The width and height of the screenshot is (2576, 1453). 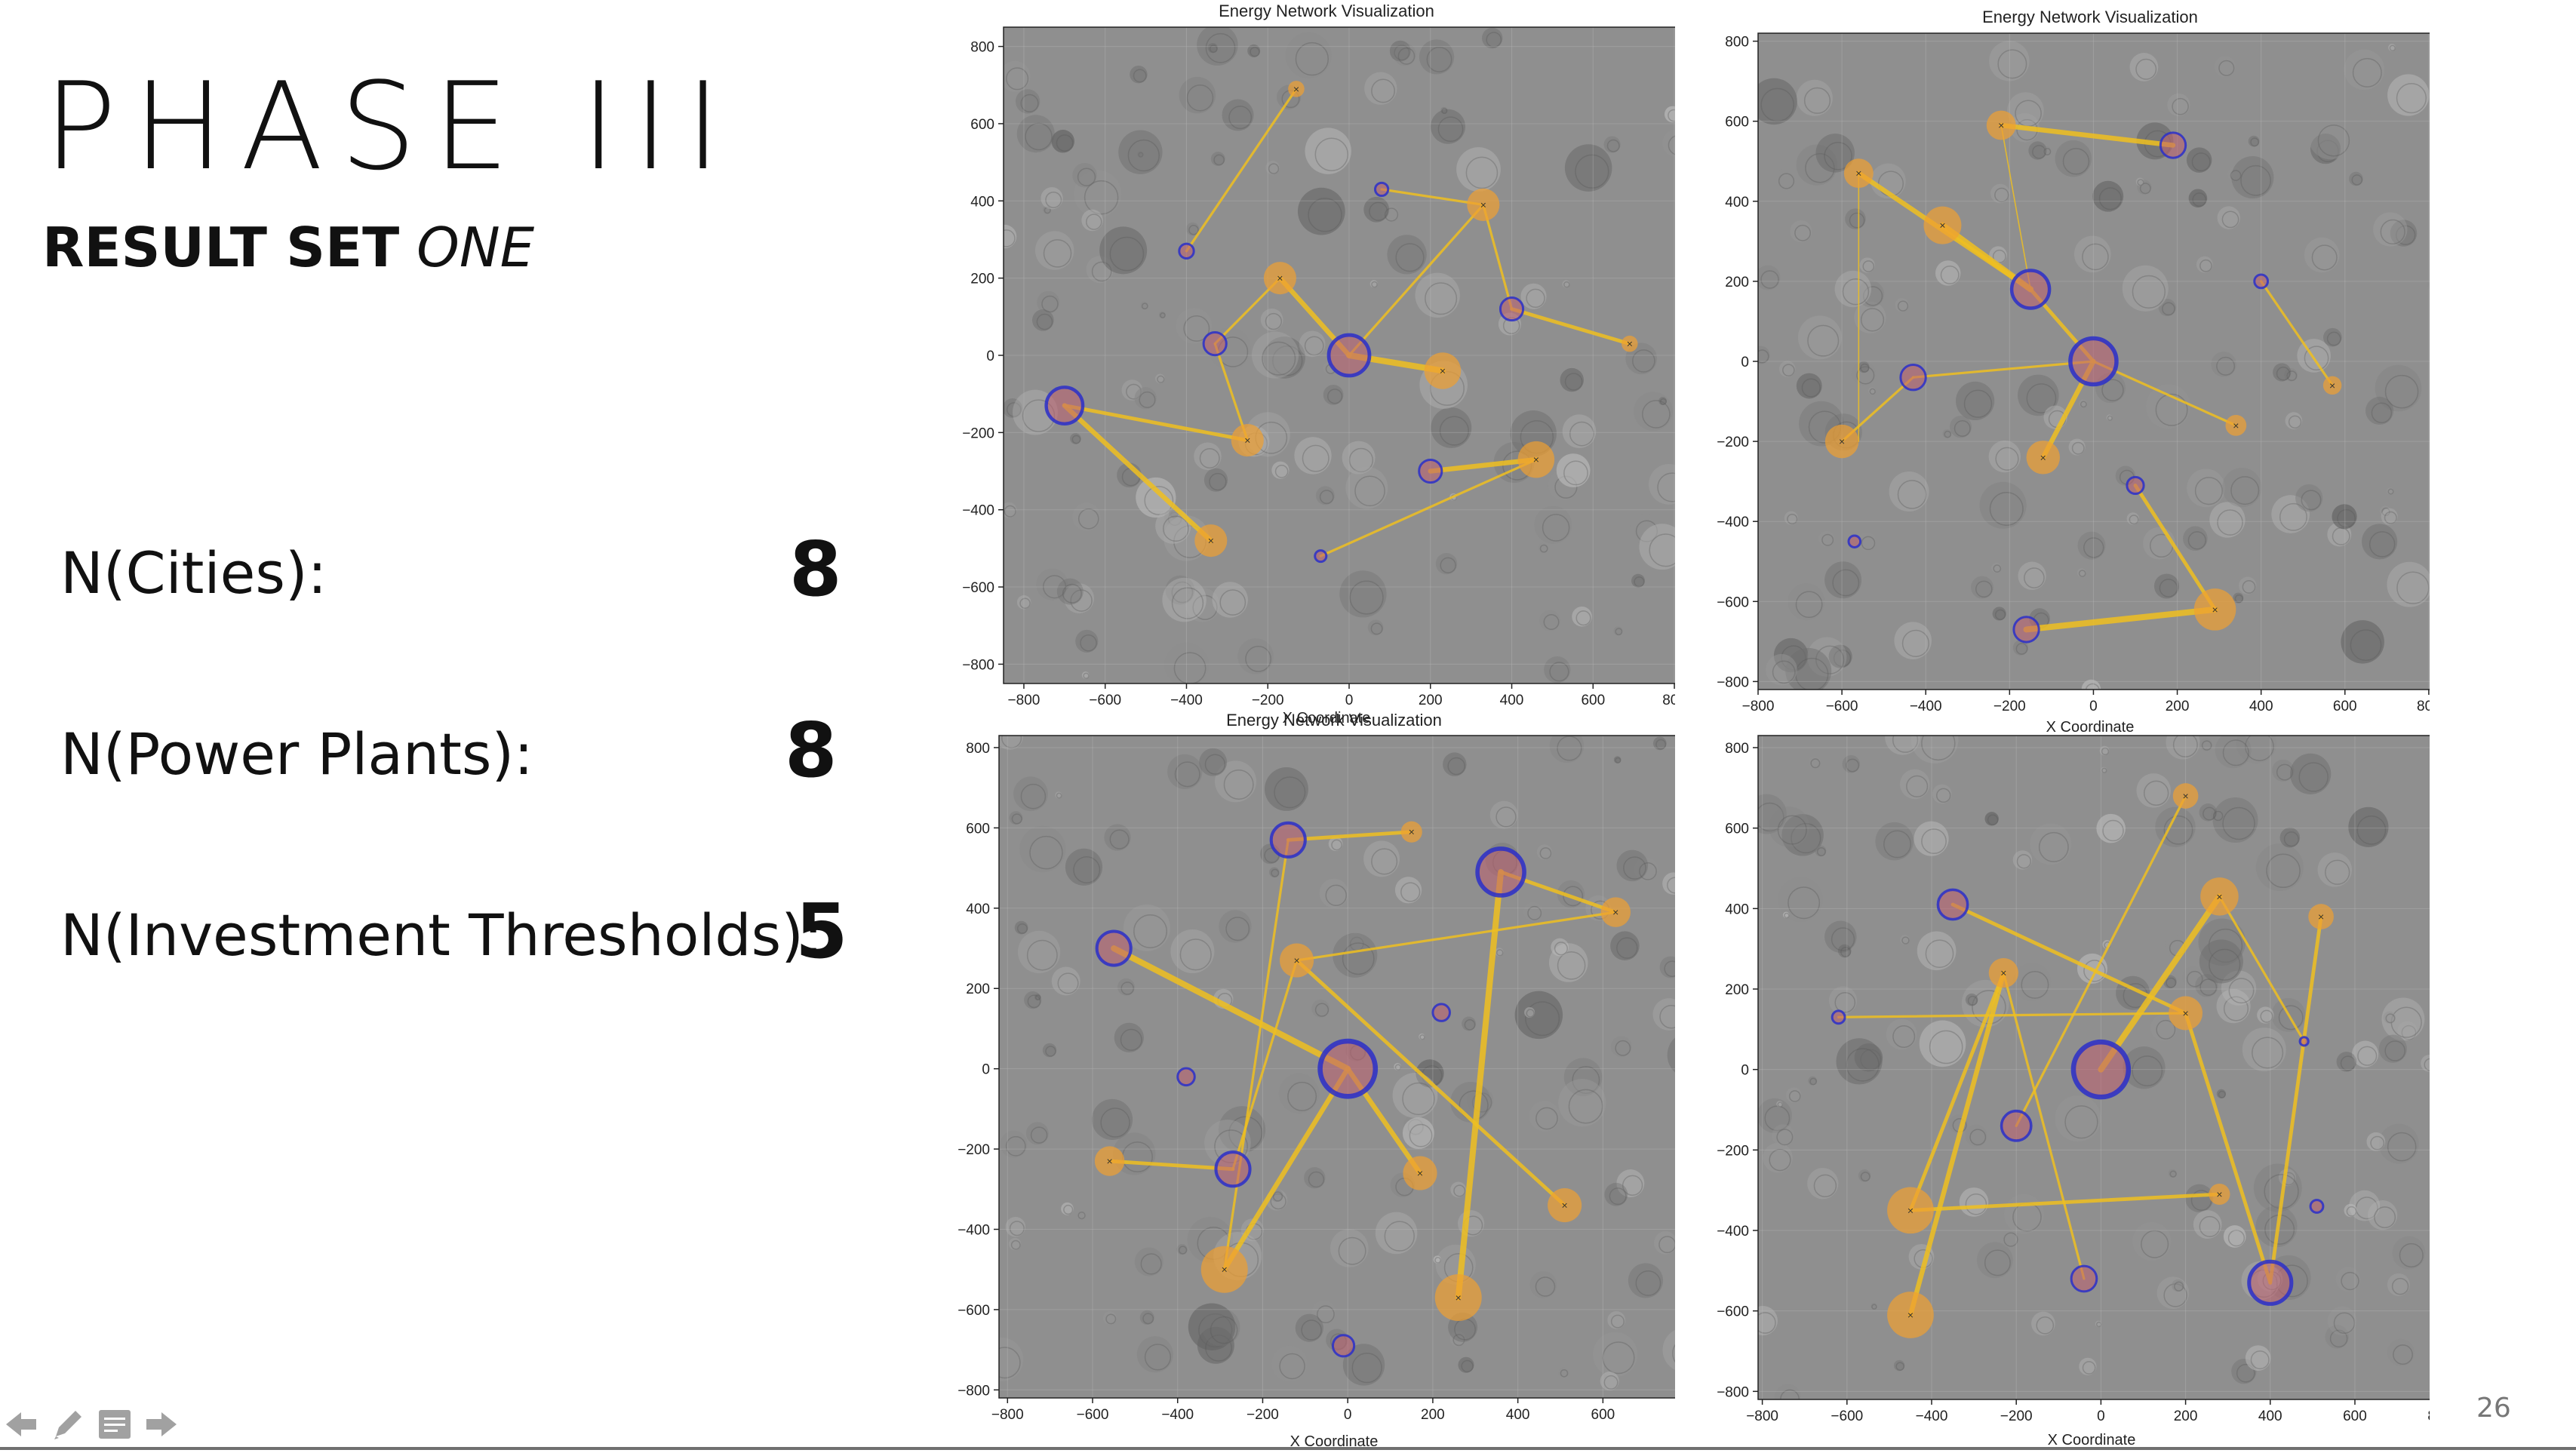 I want to click on subtitle-italic: ONE, so click(x=476, y=247).